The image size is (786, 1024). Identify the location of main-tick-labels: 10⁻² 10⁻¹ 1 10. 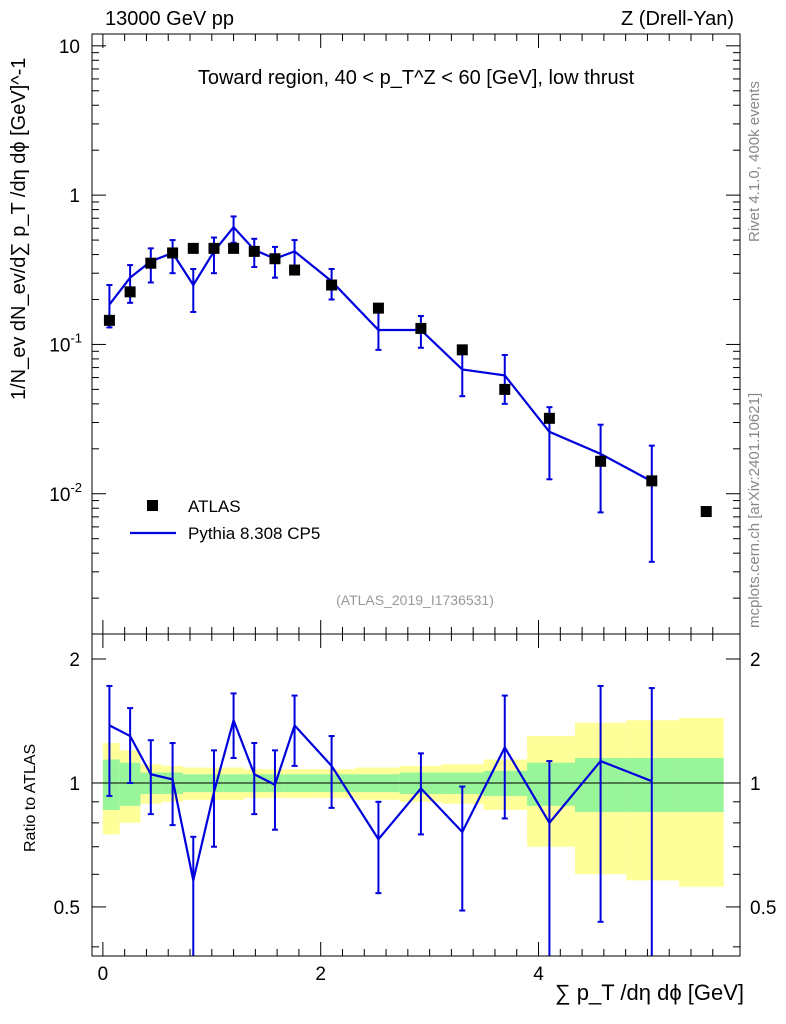
(65, 271).